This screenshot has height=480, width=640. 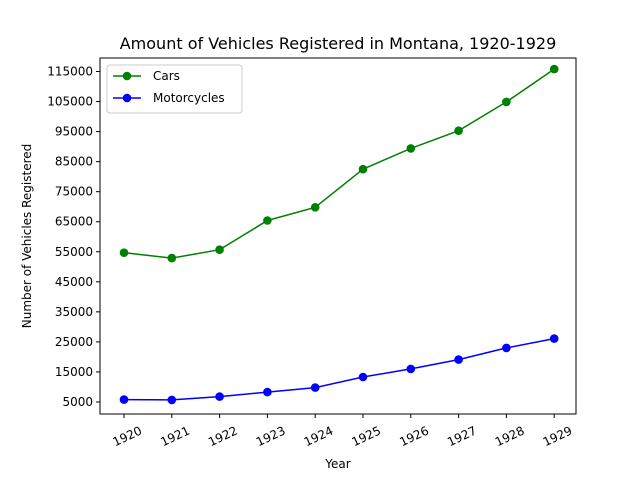 What do you see at coordinates (74, 192) in the screenshot?
I see `y-tick-label-75000: 75000` at bounding box center [74, 192].